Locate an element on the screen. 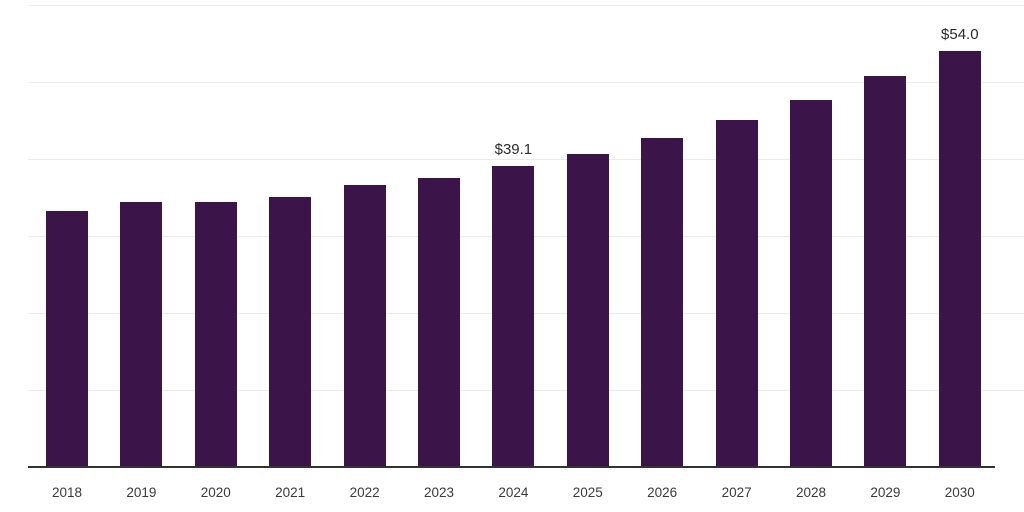 This screenshot has height=512, width=1024. bar-2025 is located at coordinates (587, 310).